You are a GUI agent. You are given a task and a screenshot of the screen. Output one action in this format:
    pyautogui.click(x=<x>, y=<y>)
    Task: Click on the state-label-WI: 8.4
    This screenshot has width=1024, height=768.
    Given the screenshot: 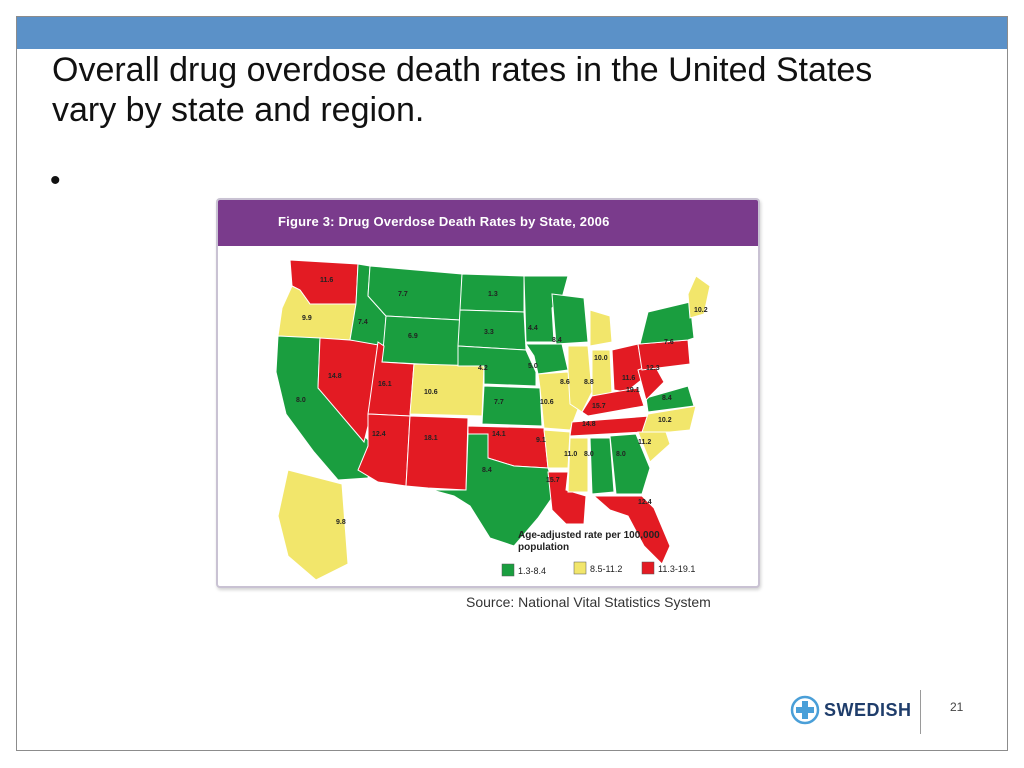 What is the action you would take?
    pyautogui.click(x=557, y=340)
    